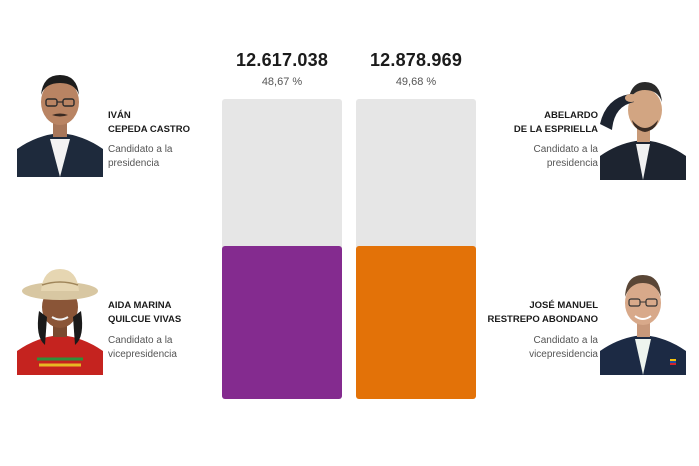 This screenshot has height=466, width=699. I want to click on vice-right-name-line1: JOSÉ MANUEL, so click(563, 305).